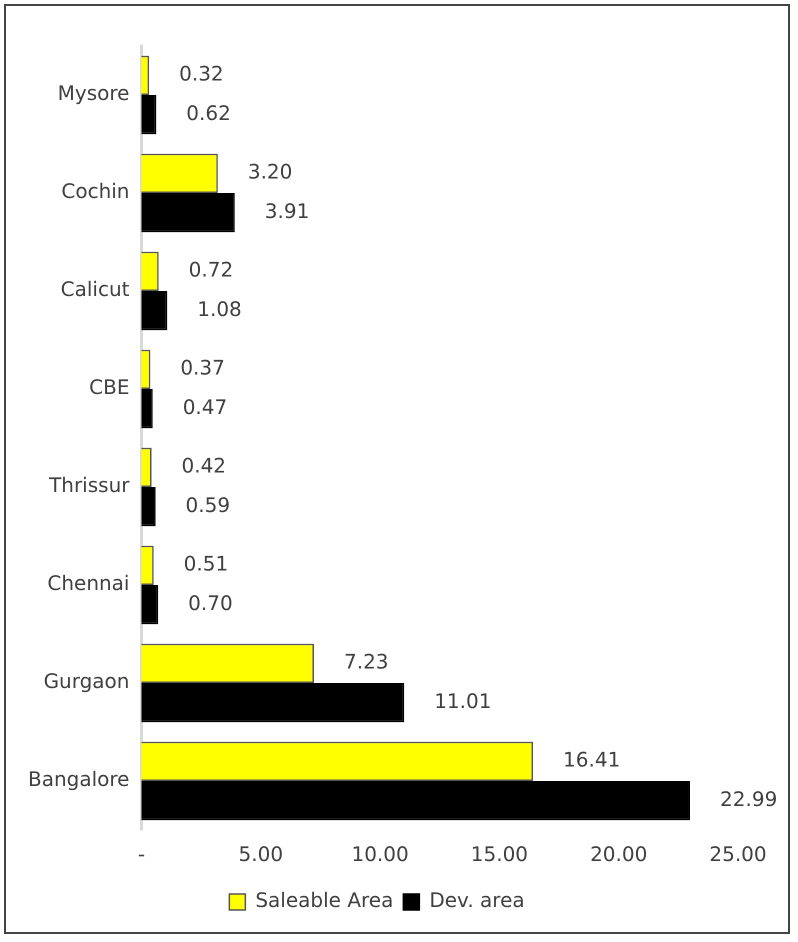 The width and height of the screenshot is (798, 942). Describe the element at coordinates (287, 210) in the screenshot. I see `data-label: 3.91` at that location.